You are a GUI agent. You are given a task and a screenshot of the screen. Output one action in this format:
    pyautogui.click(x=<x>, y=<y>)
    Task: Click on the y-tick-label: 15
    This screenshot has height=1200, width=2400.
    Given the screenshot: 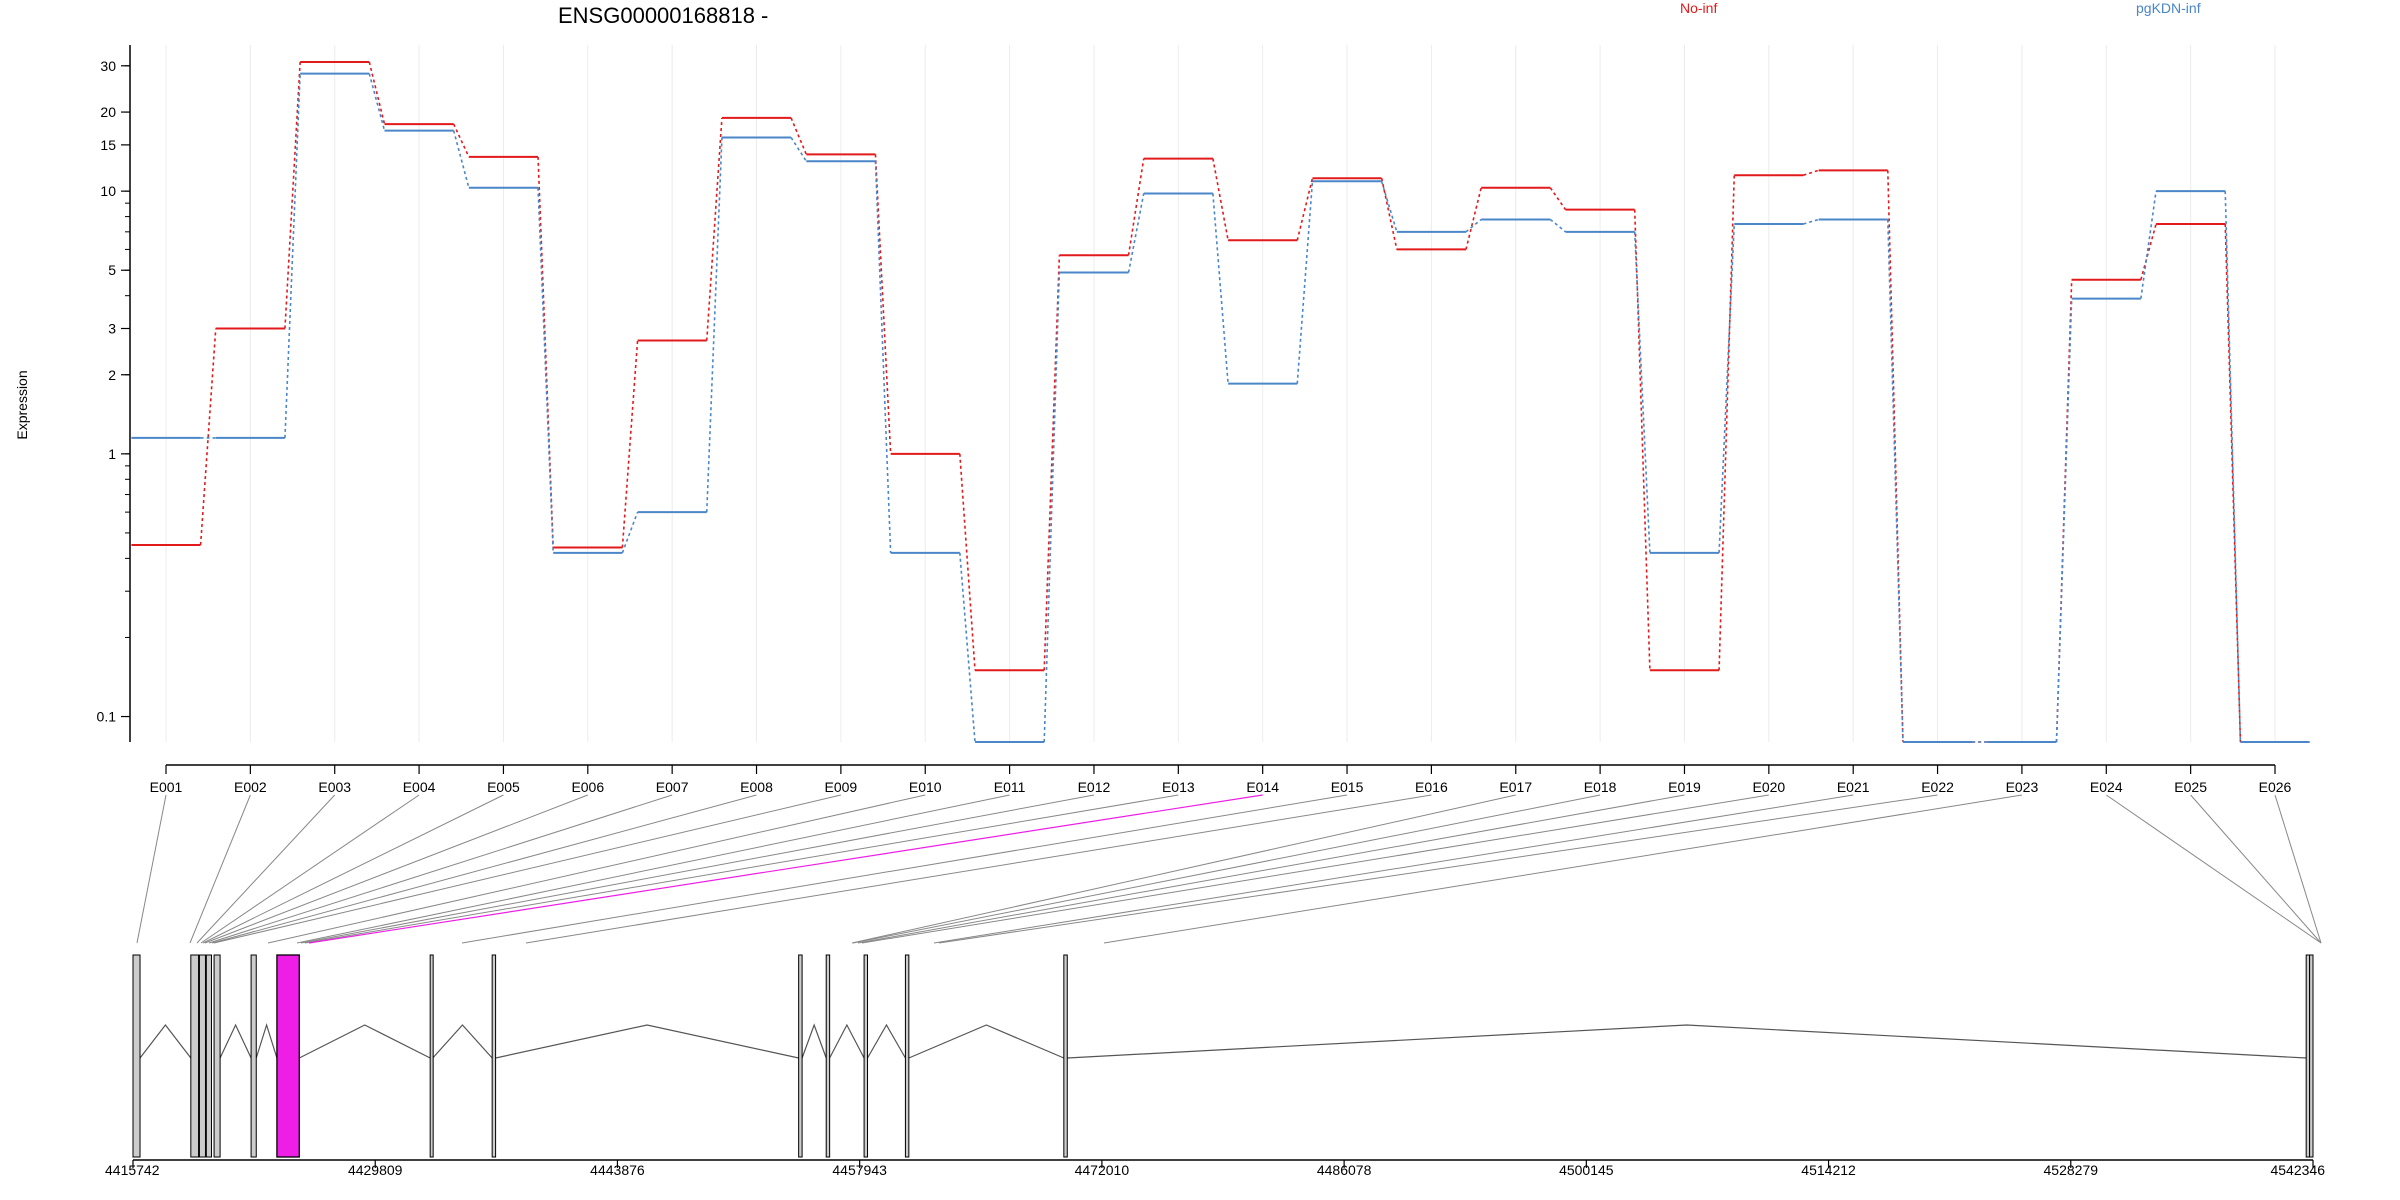 What is the action you would take?
    pyautogui.click(x=108, y=145)
    